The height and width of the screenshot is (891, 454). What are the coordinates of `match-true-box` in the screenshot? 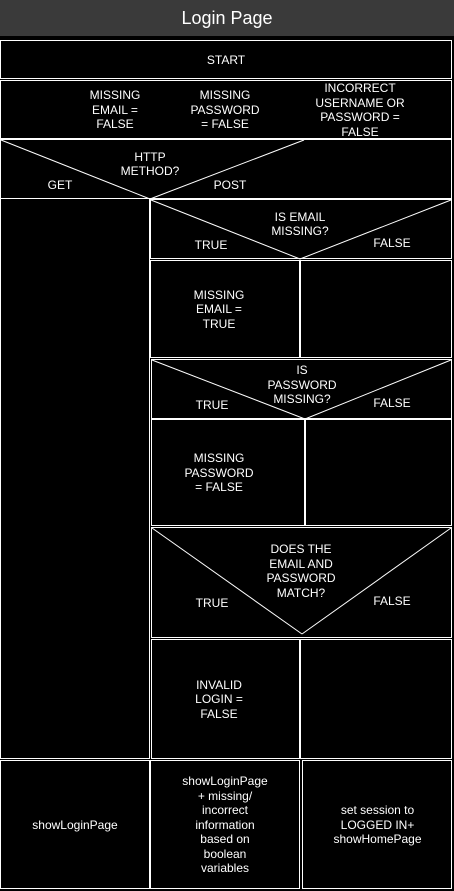 It's located at (225, 699).